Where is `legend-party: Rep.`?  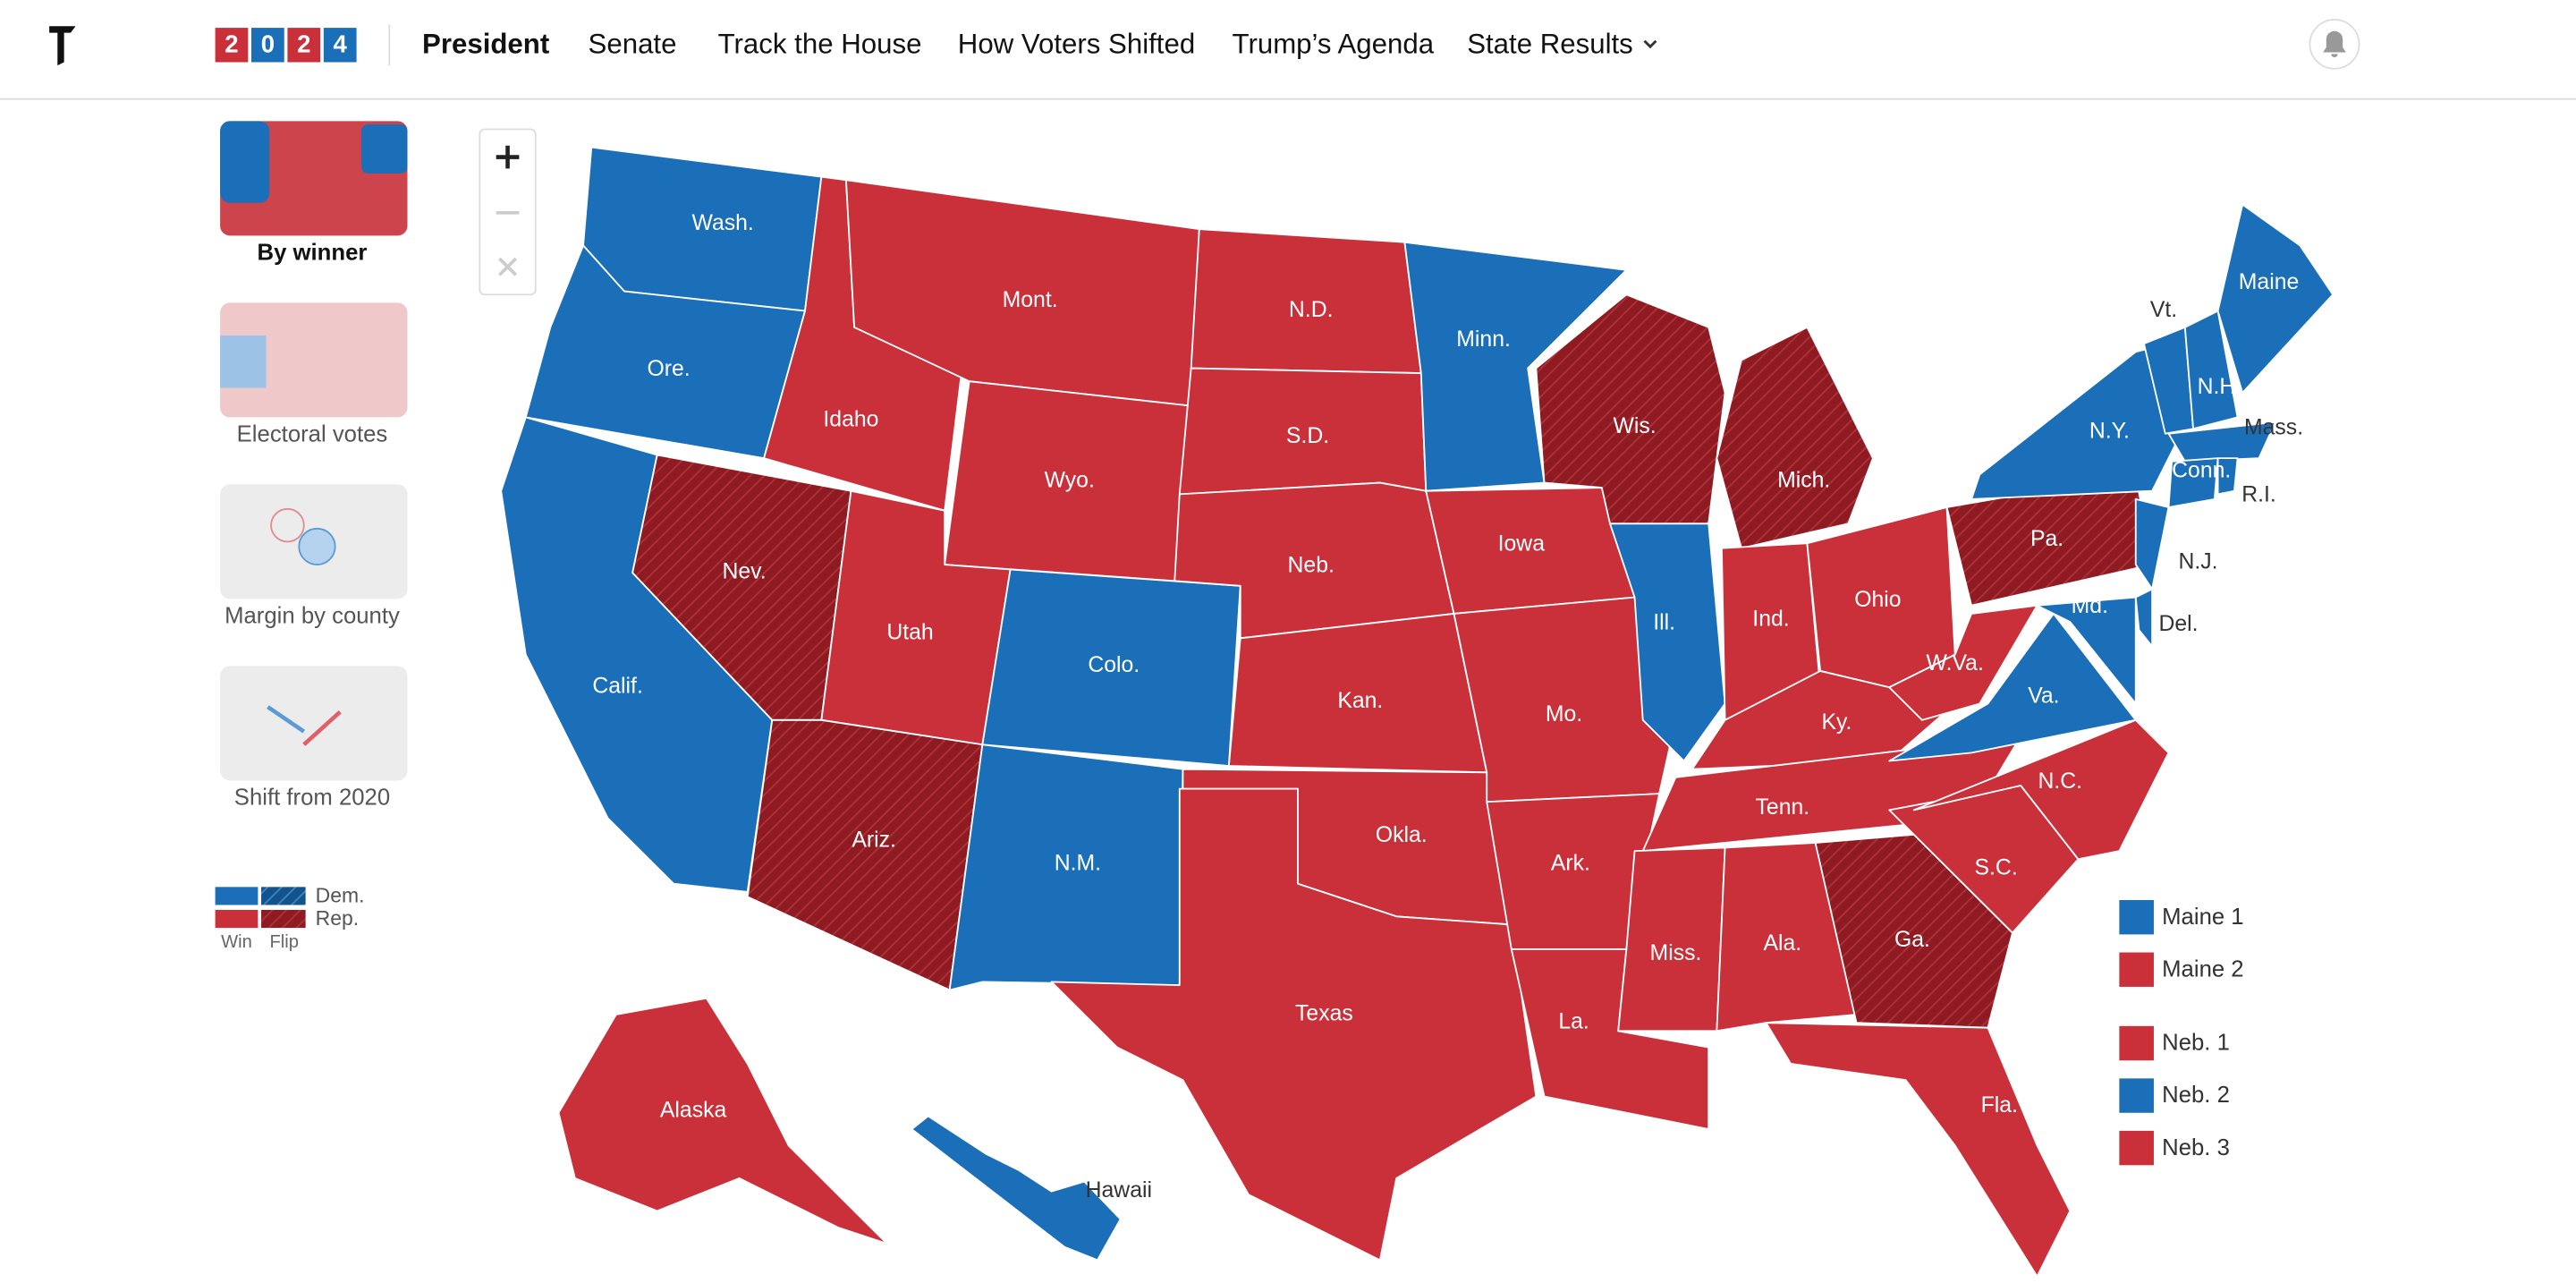
legend-party: Rep. is located at coordinates (337, 918).